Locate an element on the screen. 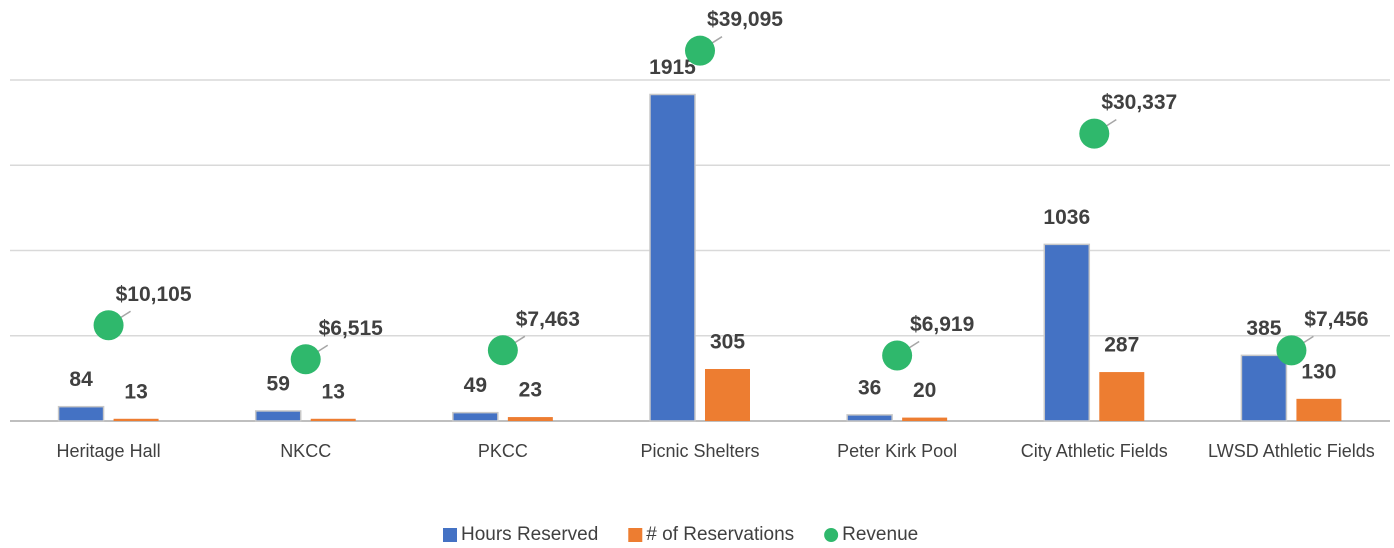 The width and height of the screenshot is (1394, 548). data-label: 1915 is located at coordinates (672, 67).